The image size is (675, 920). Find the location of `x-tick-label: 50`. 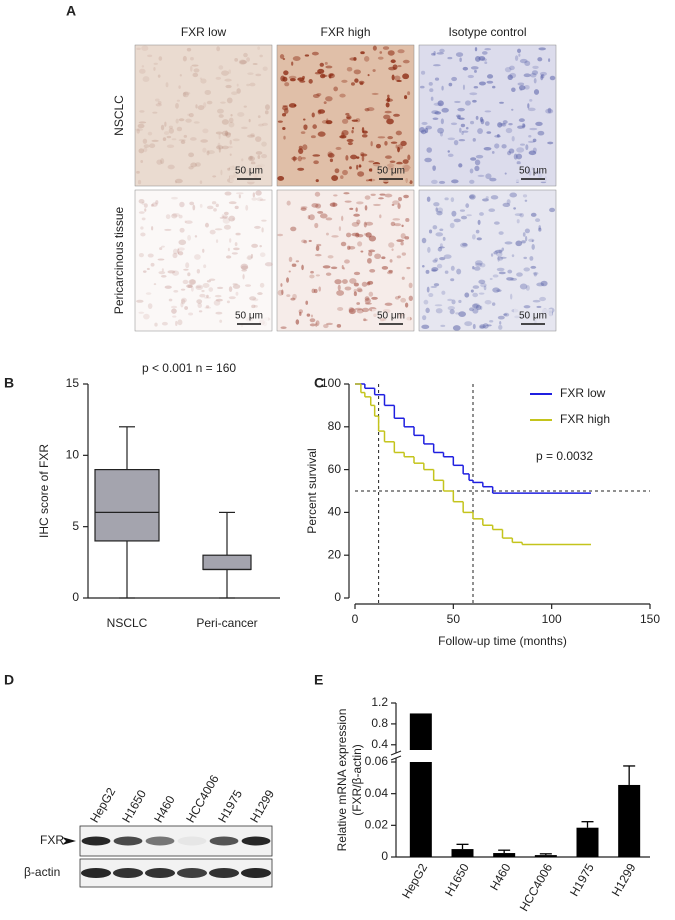

x-tick-label: 50 is located at coordinates (454, 619).